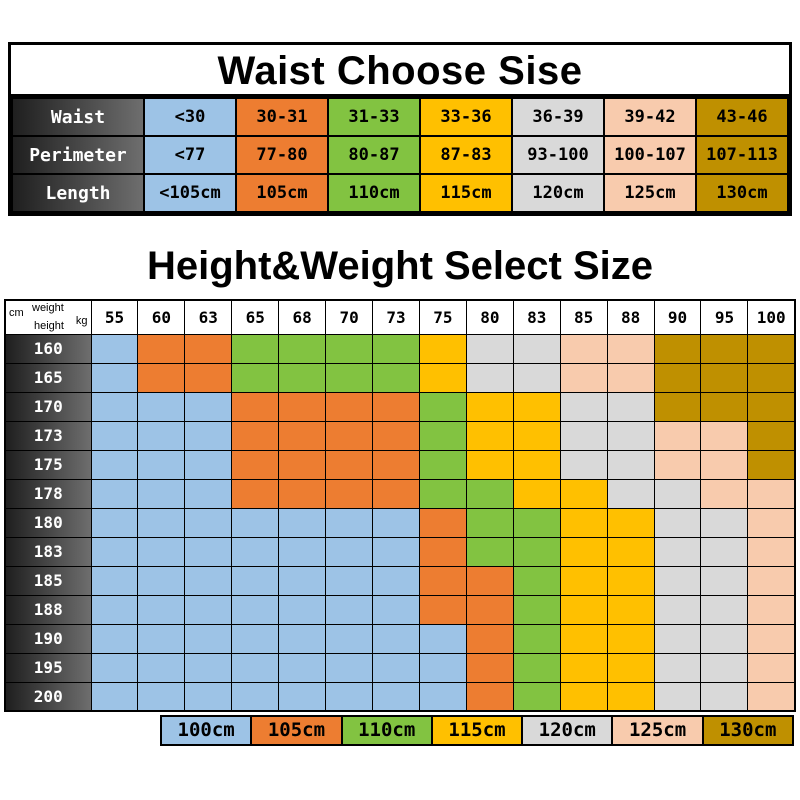 This screenshot has height=800, width=800. I want to click on weight-header-cell: 100, so click(771, 317).